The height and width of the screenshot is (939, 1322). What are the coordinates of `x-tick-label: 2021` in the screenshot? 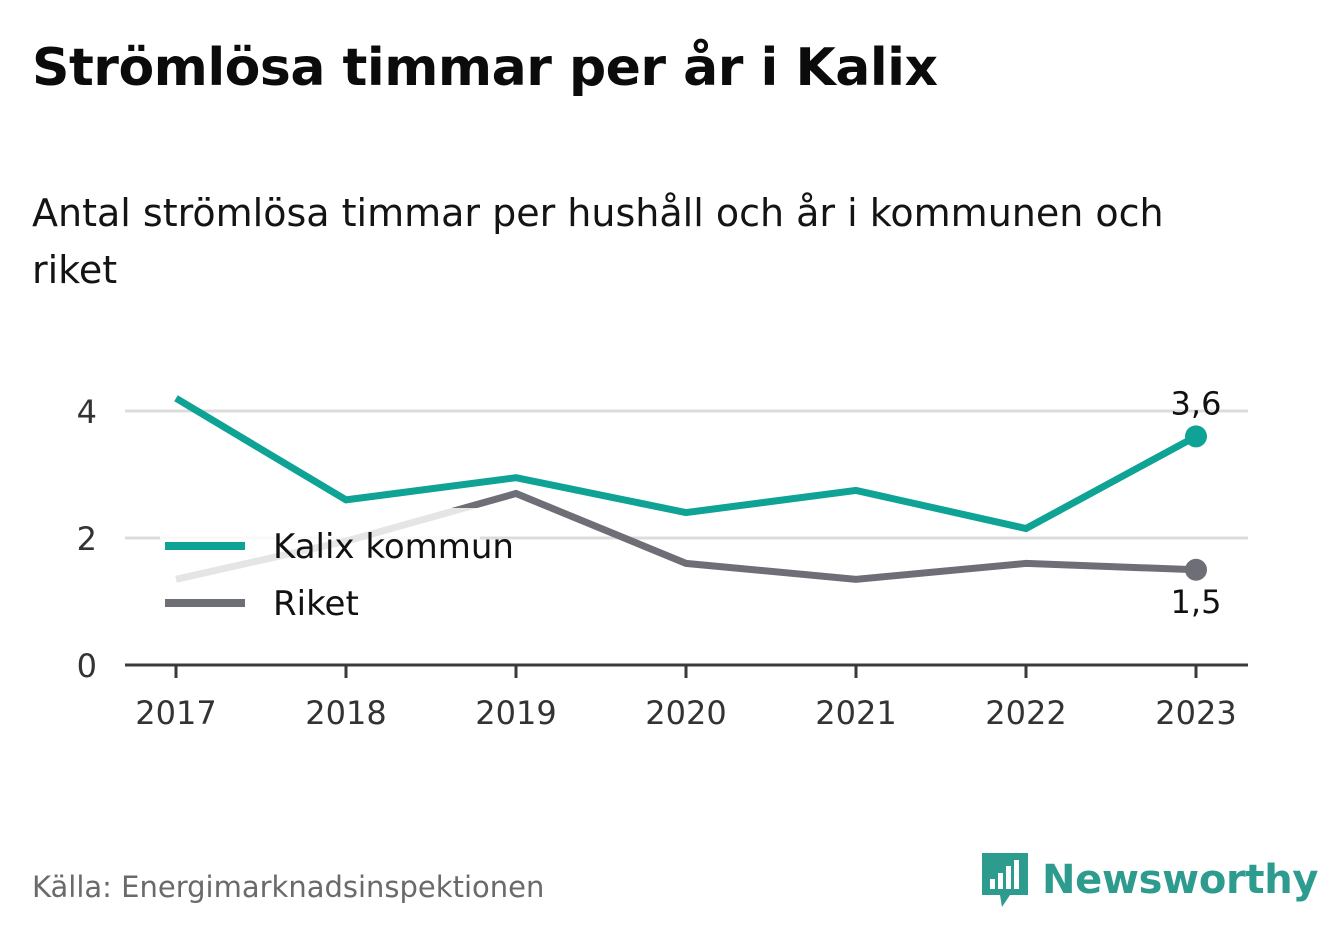 It's located at (855, 713).